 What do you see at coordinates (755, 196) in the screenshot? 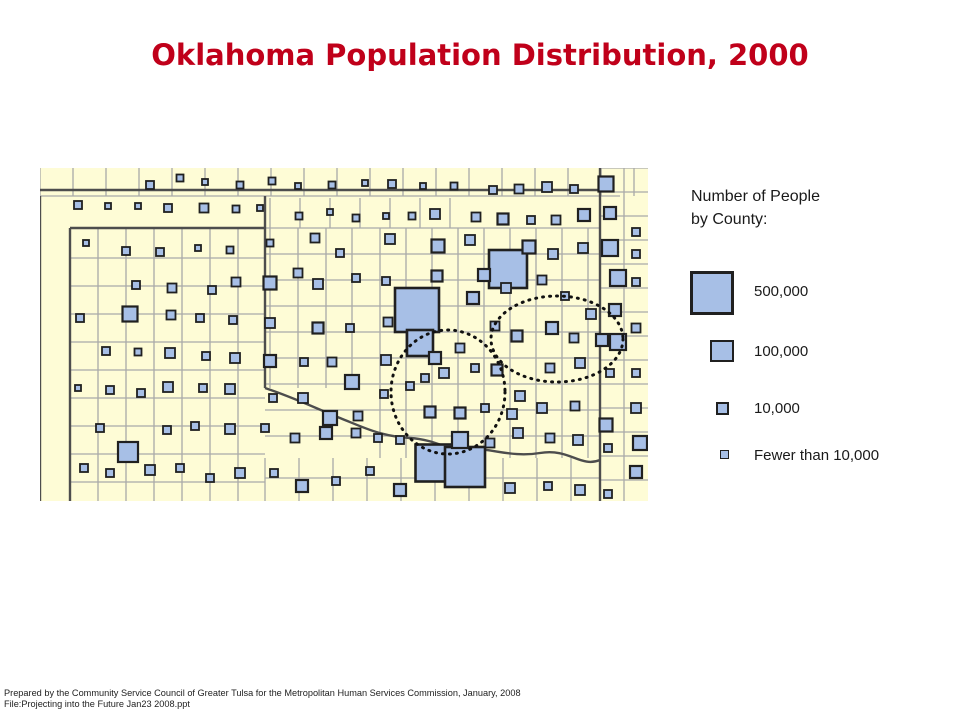
I see `legend-heading-line1: Number of People` at bounding box center [755, 196].